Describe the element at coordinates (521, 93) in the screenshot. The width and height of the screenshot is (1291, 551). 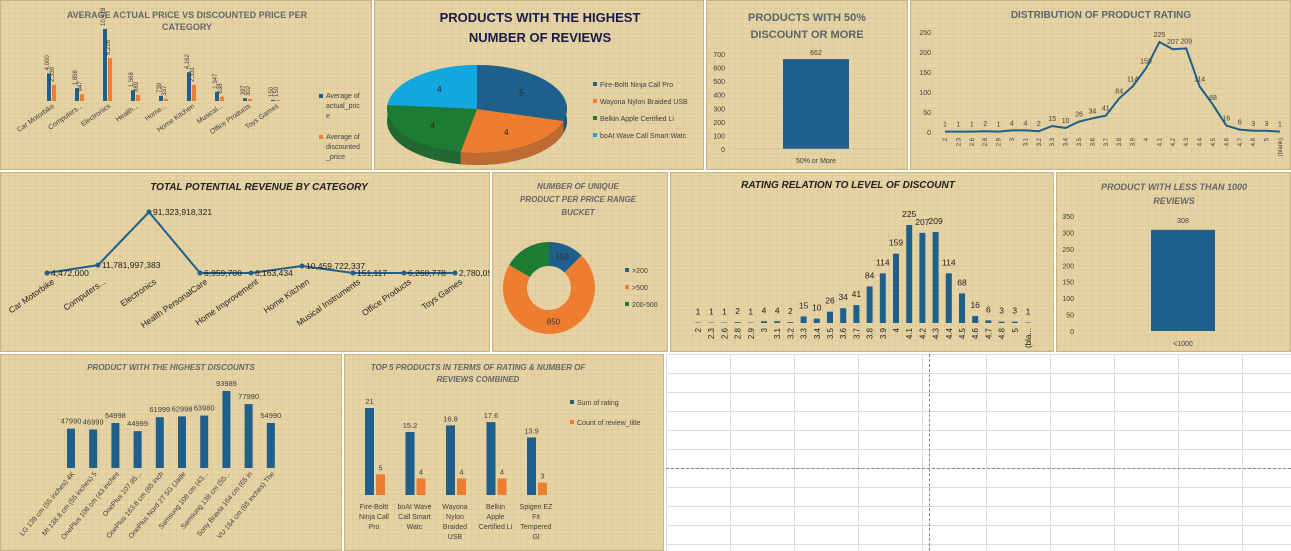
I see `data-label: 5` at that location.